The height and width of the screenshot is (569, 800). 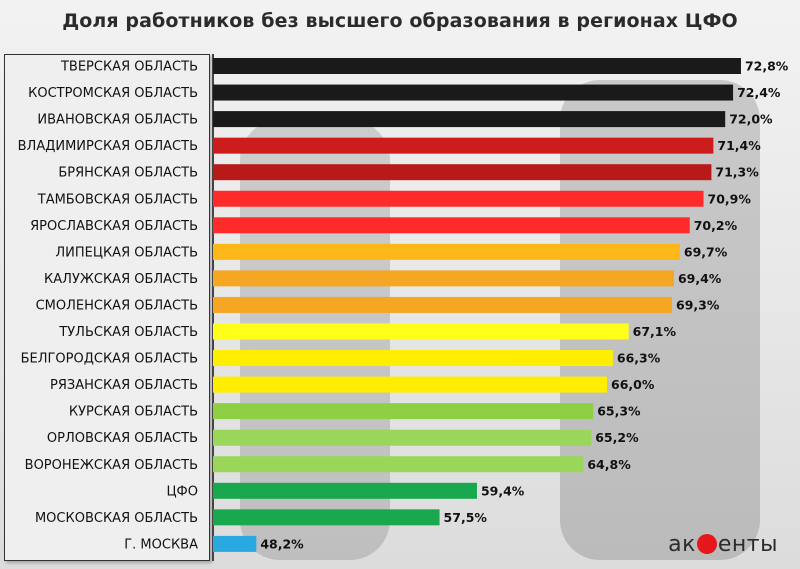 I want to click on value-label: 72,8%, so click(x=767, y=66).